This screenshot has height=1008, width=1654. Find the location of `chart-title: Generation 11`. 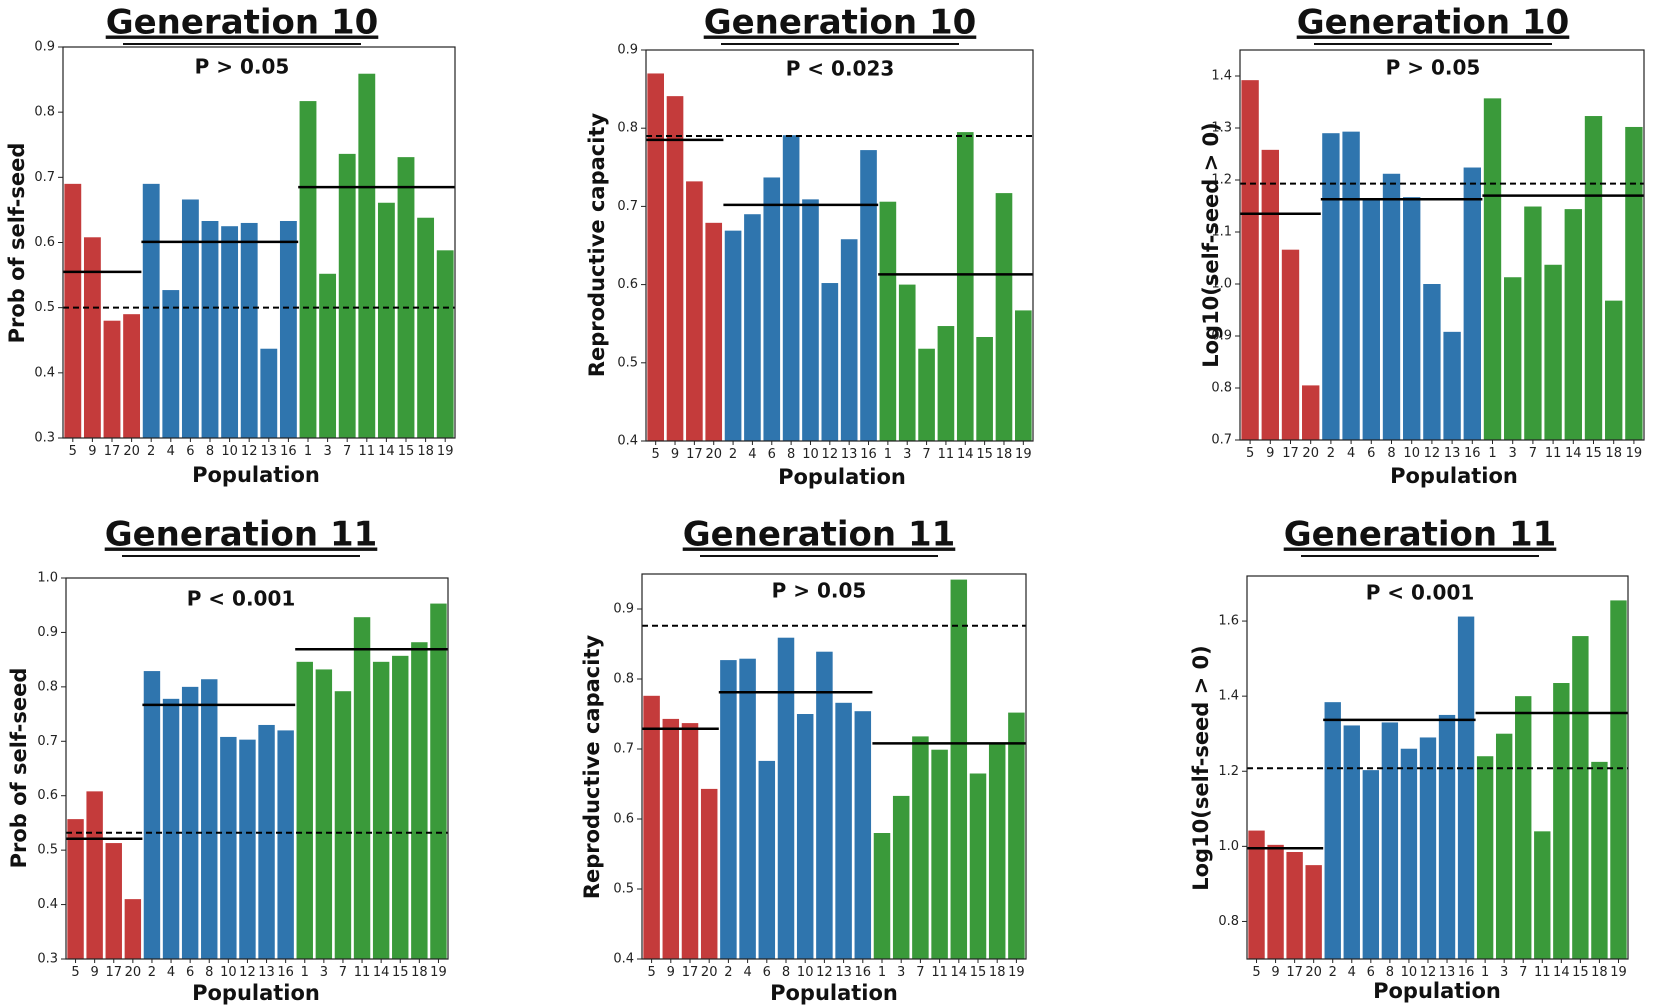

chart-title: Generation 11 is located at coordinates (1420, 535).